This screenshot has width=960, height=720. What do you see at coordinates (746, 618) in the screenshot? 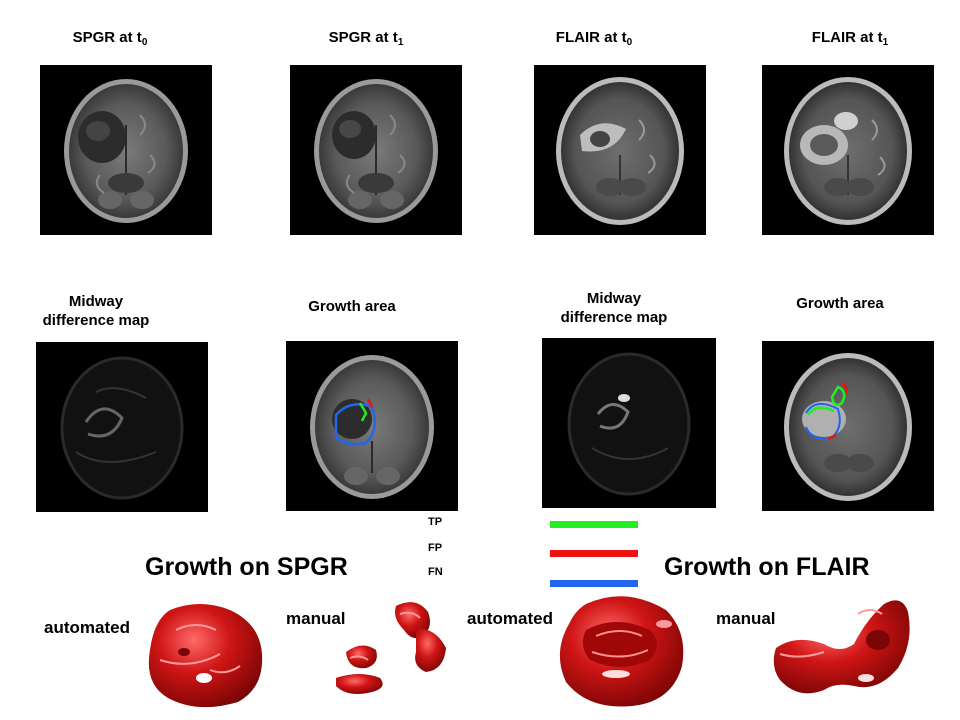
I see `label-flair-manual: manual` at bounding box center [746, 618].